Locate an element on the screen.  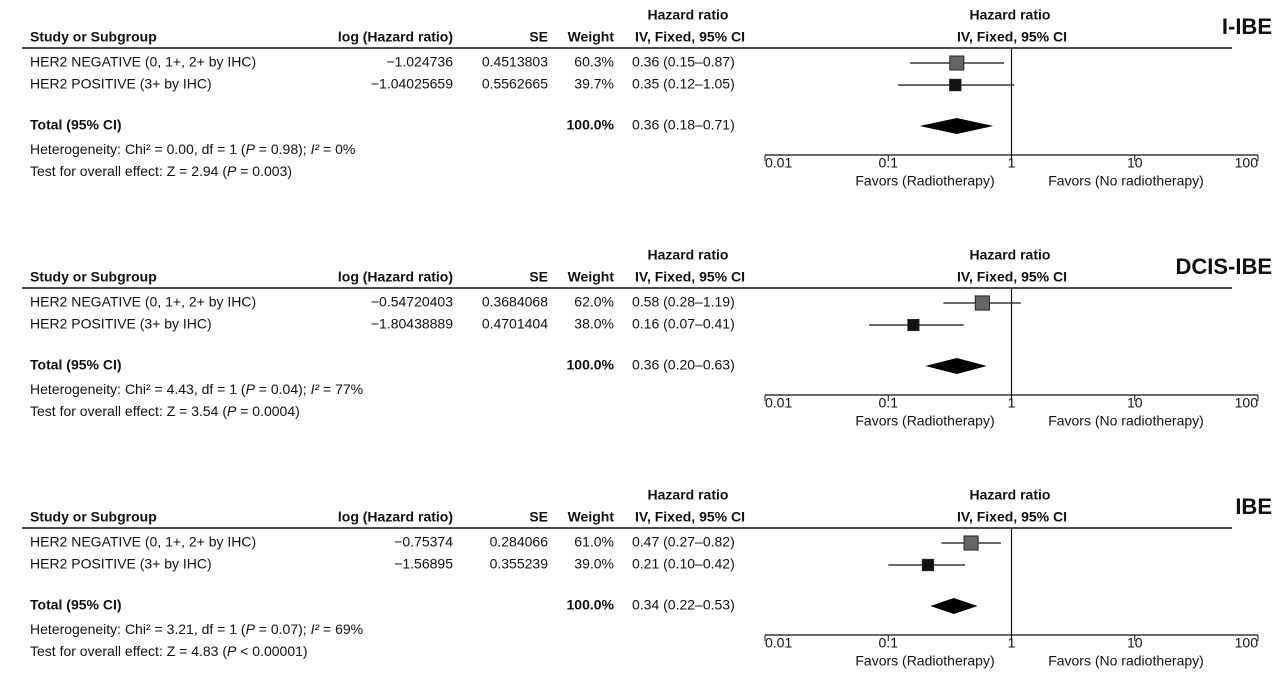
log-hr: −1.024736 is located at coordinates (419, 62).